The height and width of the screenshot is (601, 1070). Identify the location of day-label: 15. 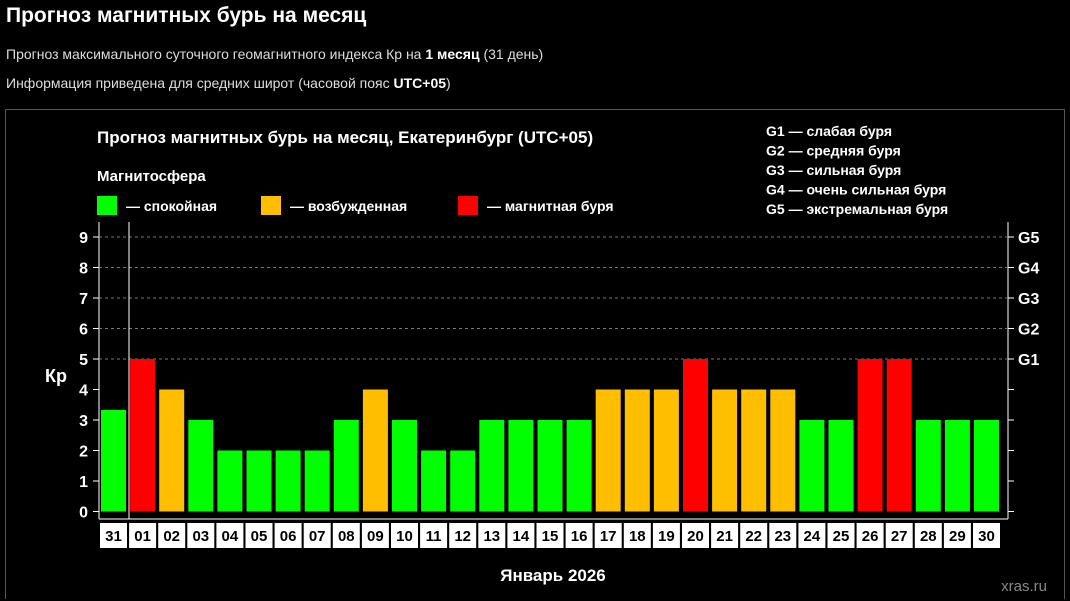
(550, 536).